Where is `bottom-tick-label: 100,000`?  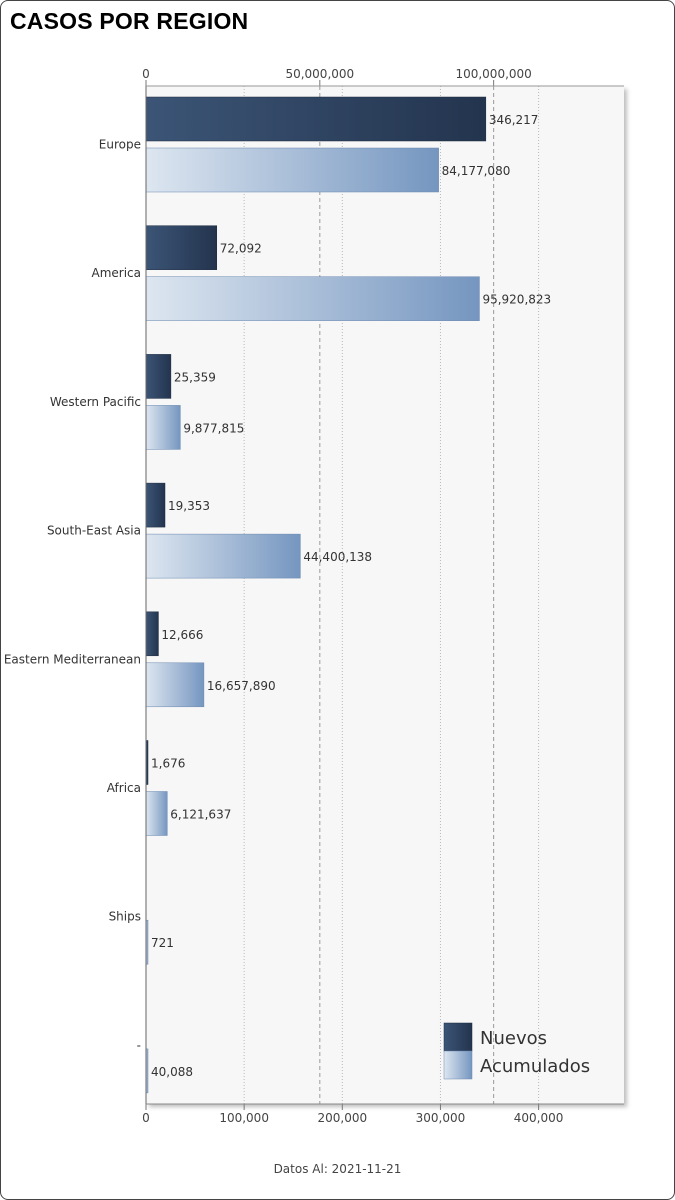
bottom-tick-label: 100,000 is located at coordinates (244, 1118).